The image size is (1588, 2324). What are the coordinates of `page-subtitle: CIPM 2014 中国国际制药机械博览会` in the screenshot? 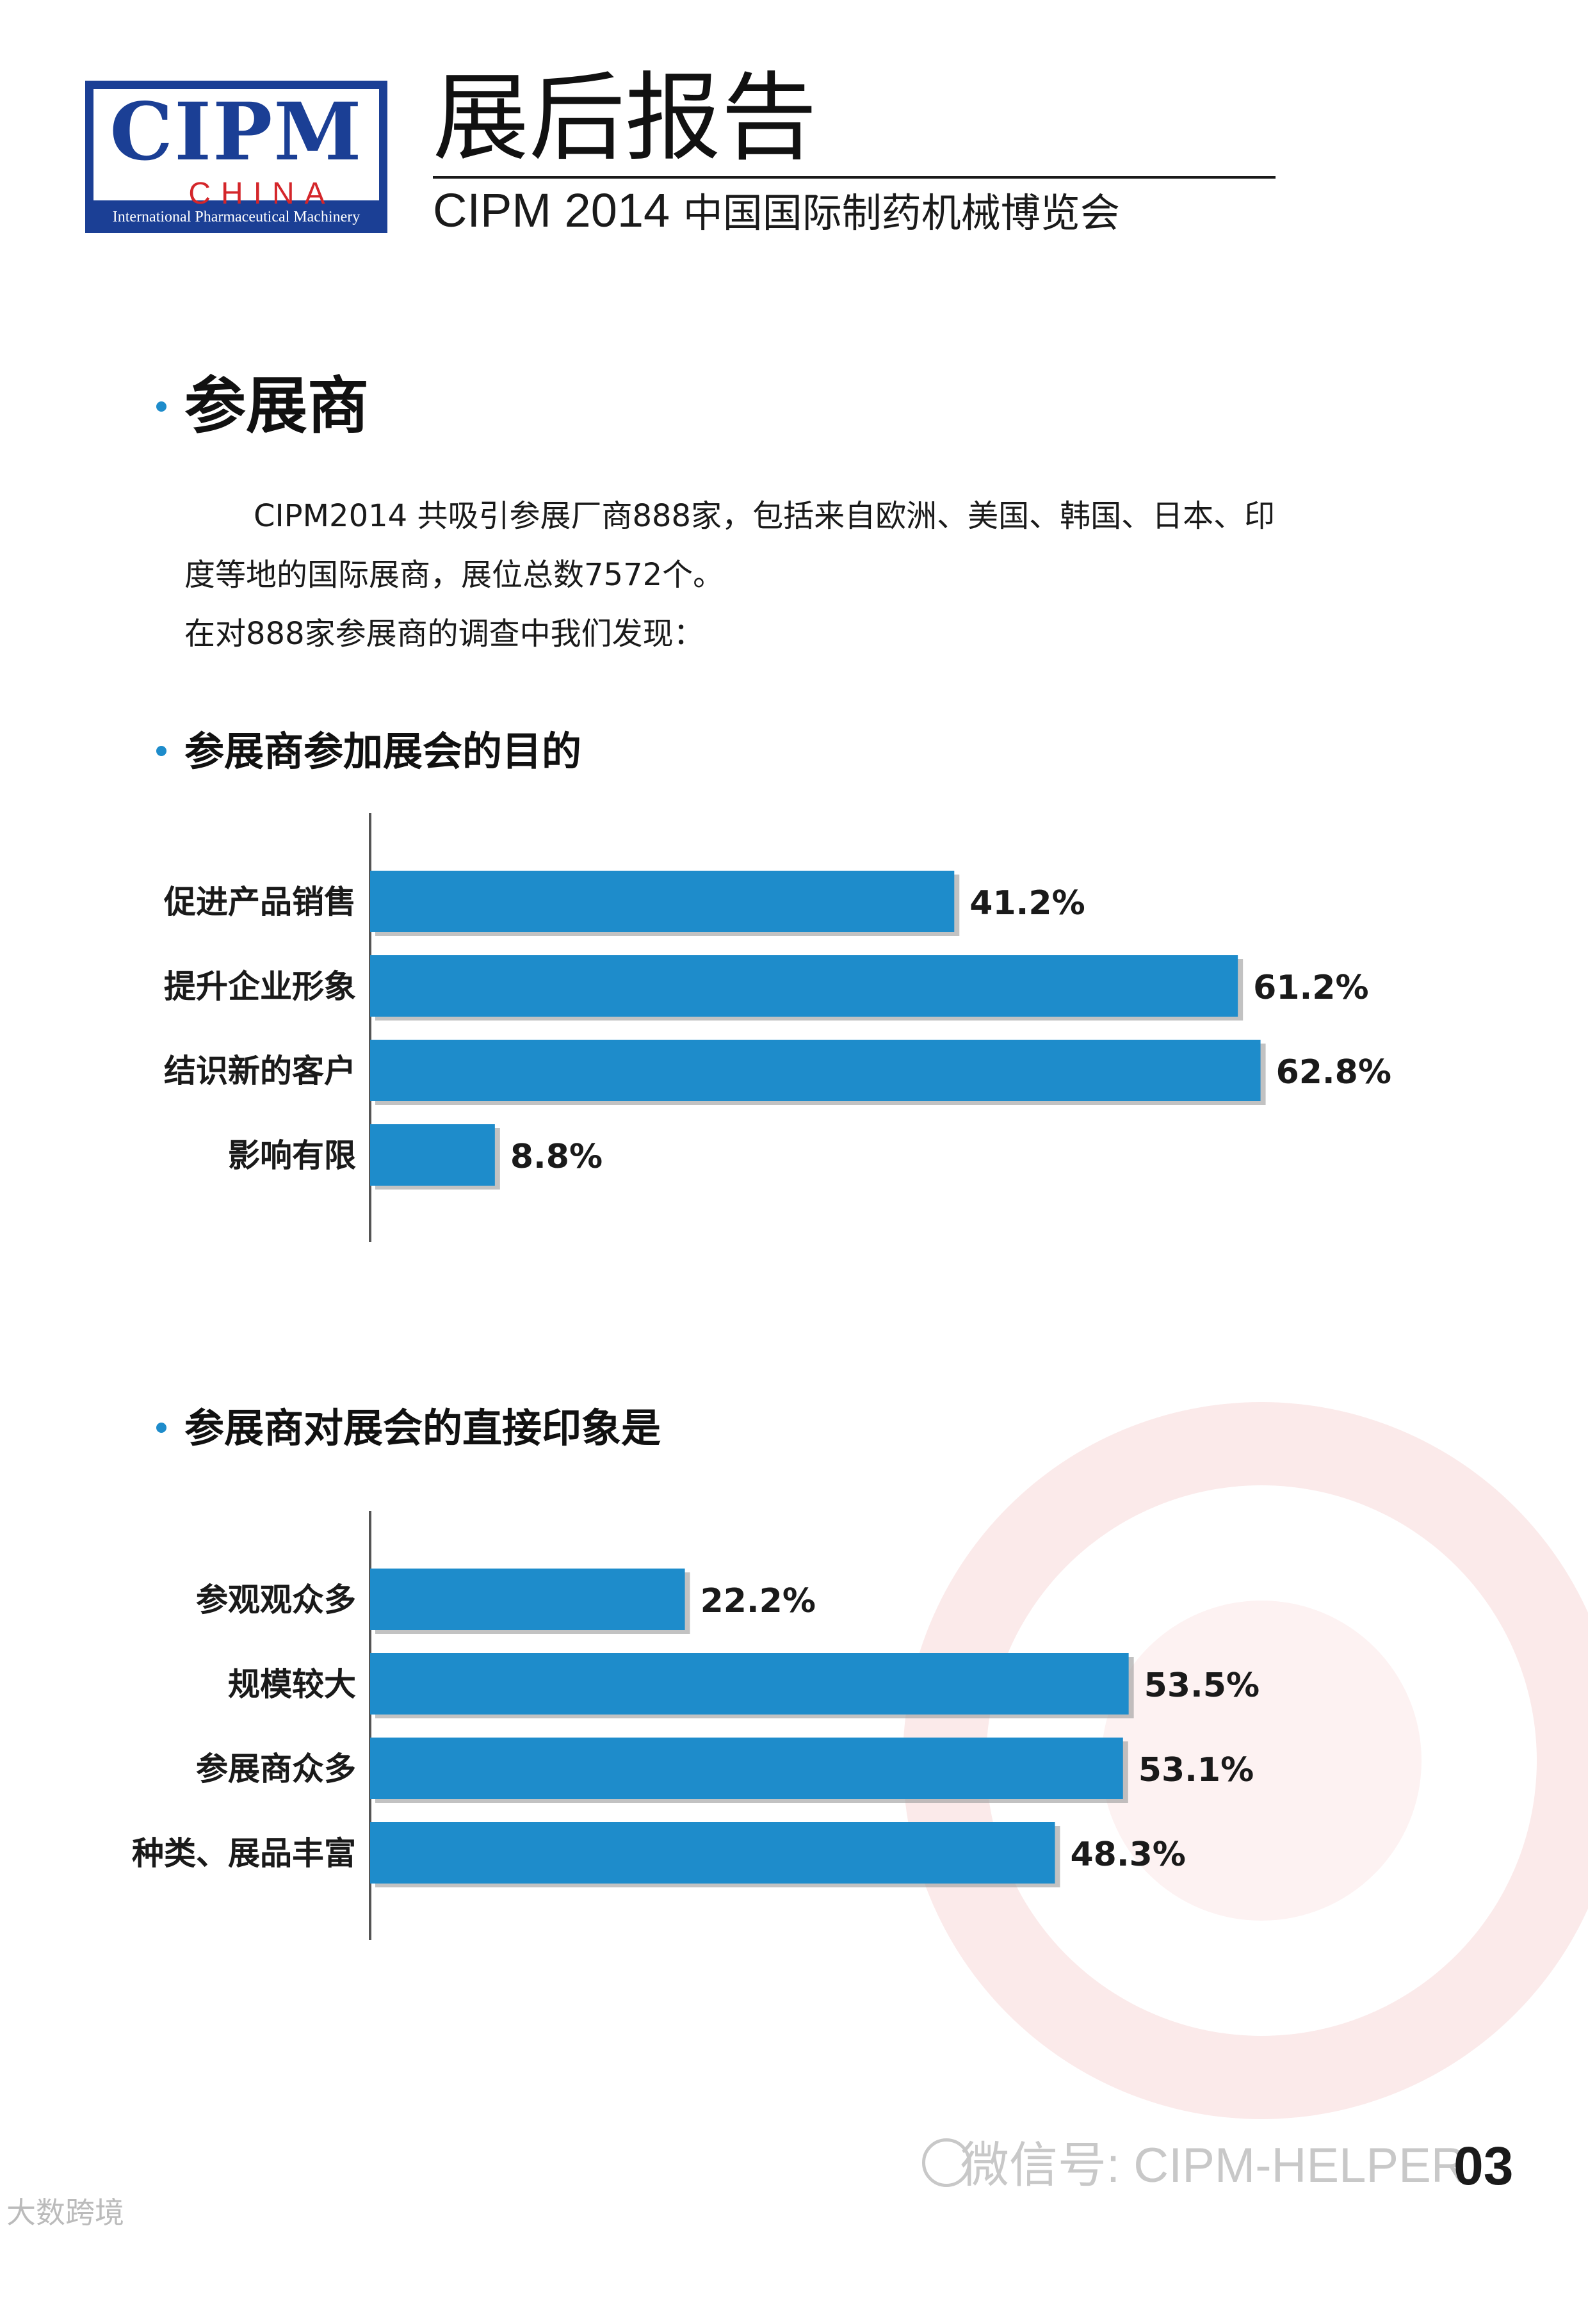 It's located at (777, 210).